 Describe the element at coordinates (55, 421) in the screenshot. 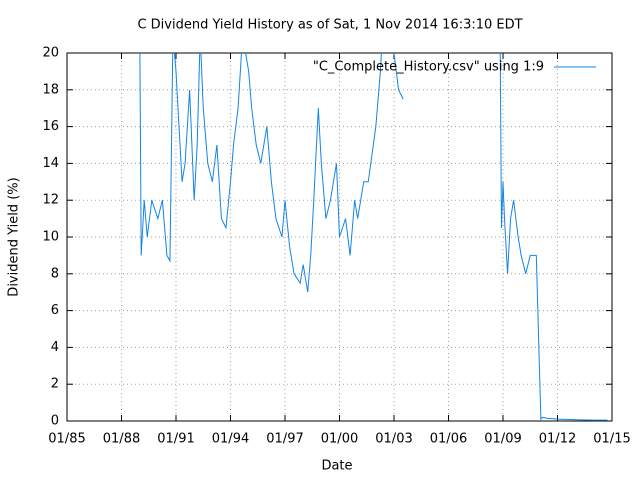

I see `y-tick-label: 0` at that location.